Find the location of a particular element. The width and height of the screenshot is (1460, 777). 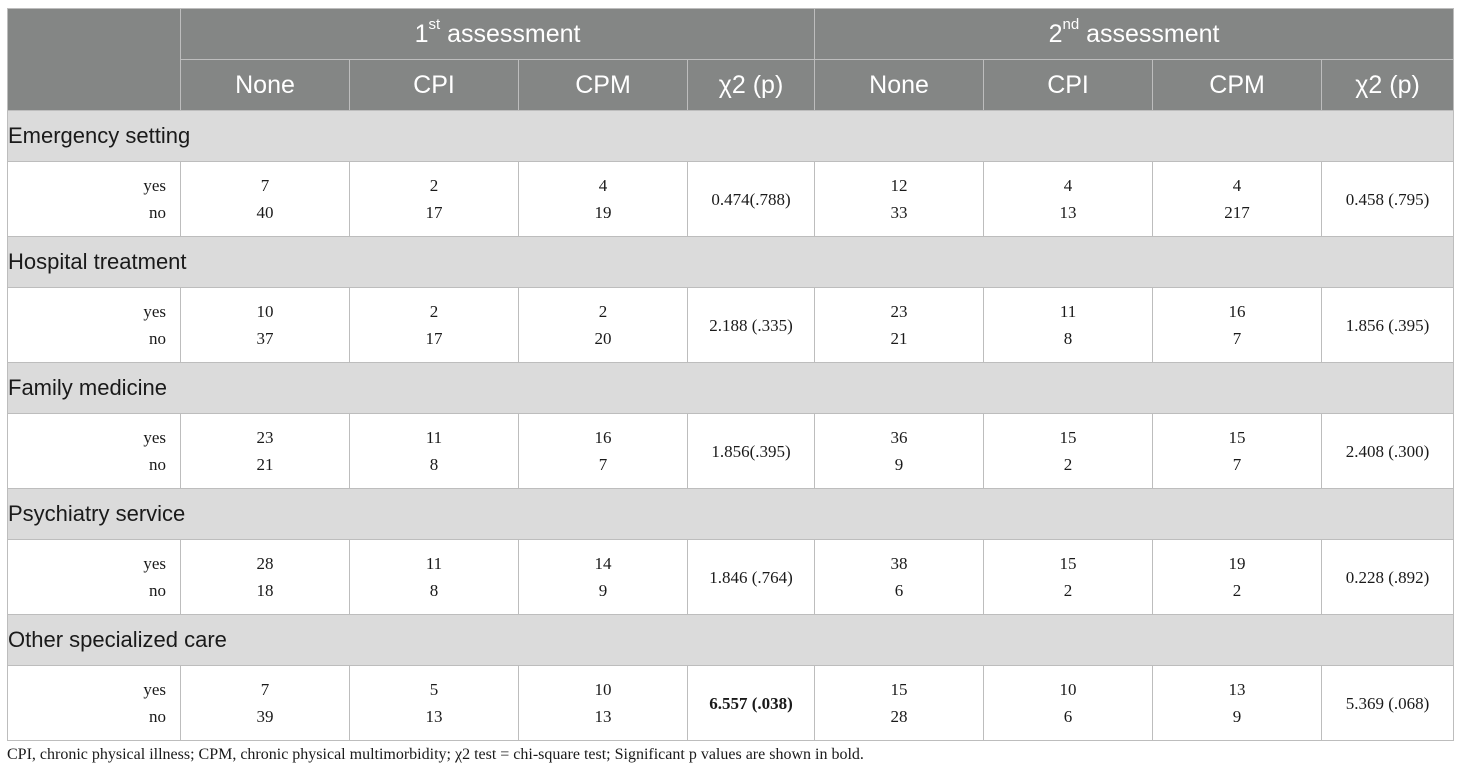

section-header-row: Psychiatry service is located at coordinates (730, 514).